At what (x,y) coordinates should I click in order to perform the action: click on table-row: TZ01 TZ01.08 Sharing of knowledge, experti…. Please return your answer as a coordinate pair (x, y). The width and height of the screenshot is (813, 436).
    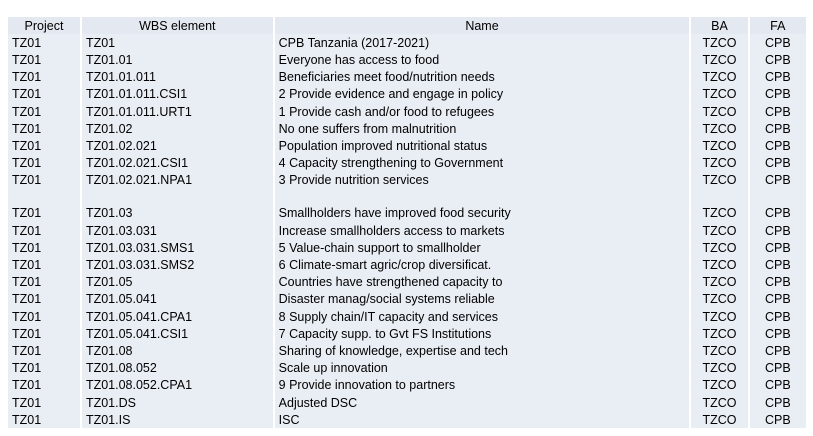
    Looking at the image, I should click on (408, 351).